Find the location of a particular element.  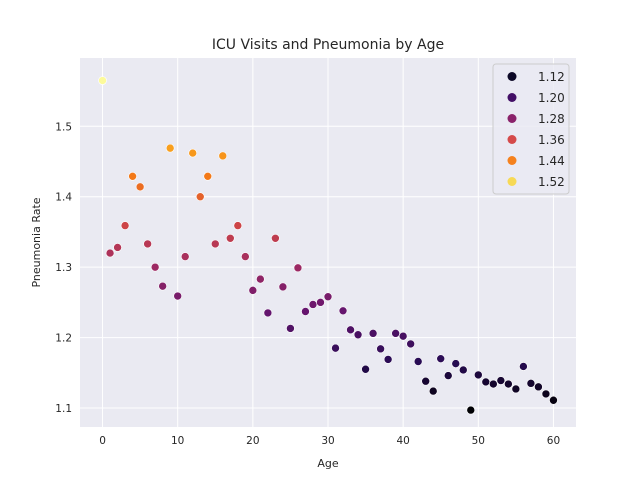

y-tick-label: 1.1 is located at coordinates (63, 409).